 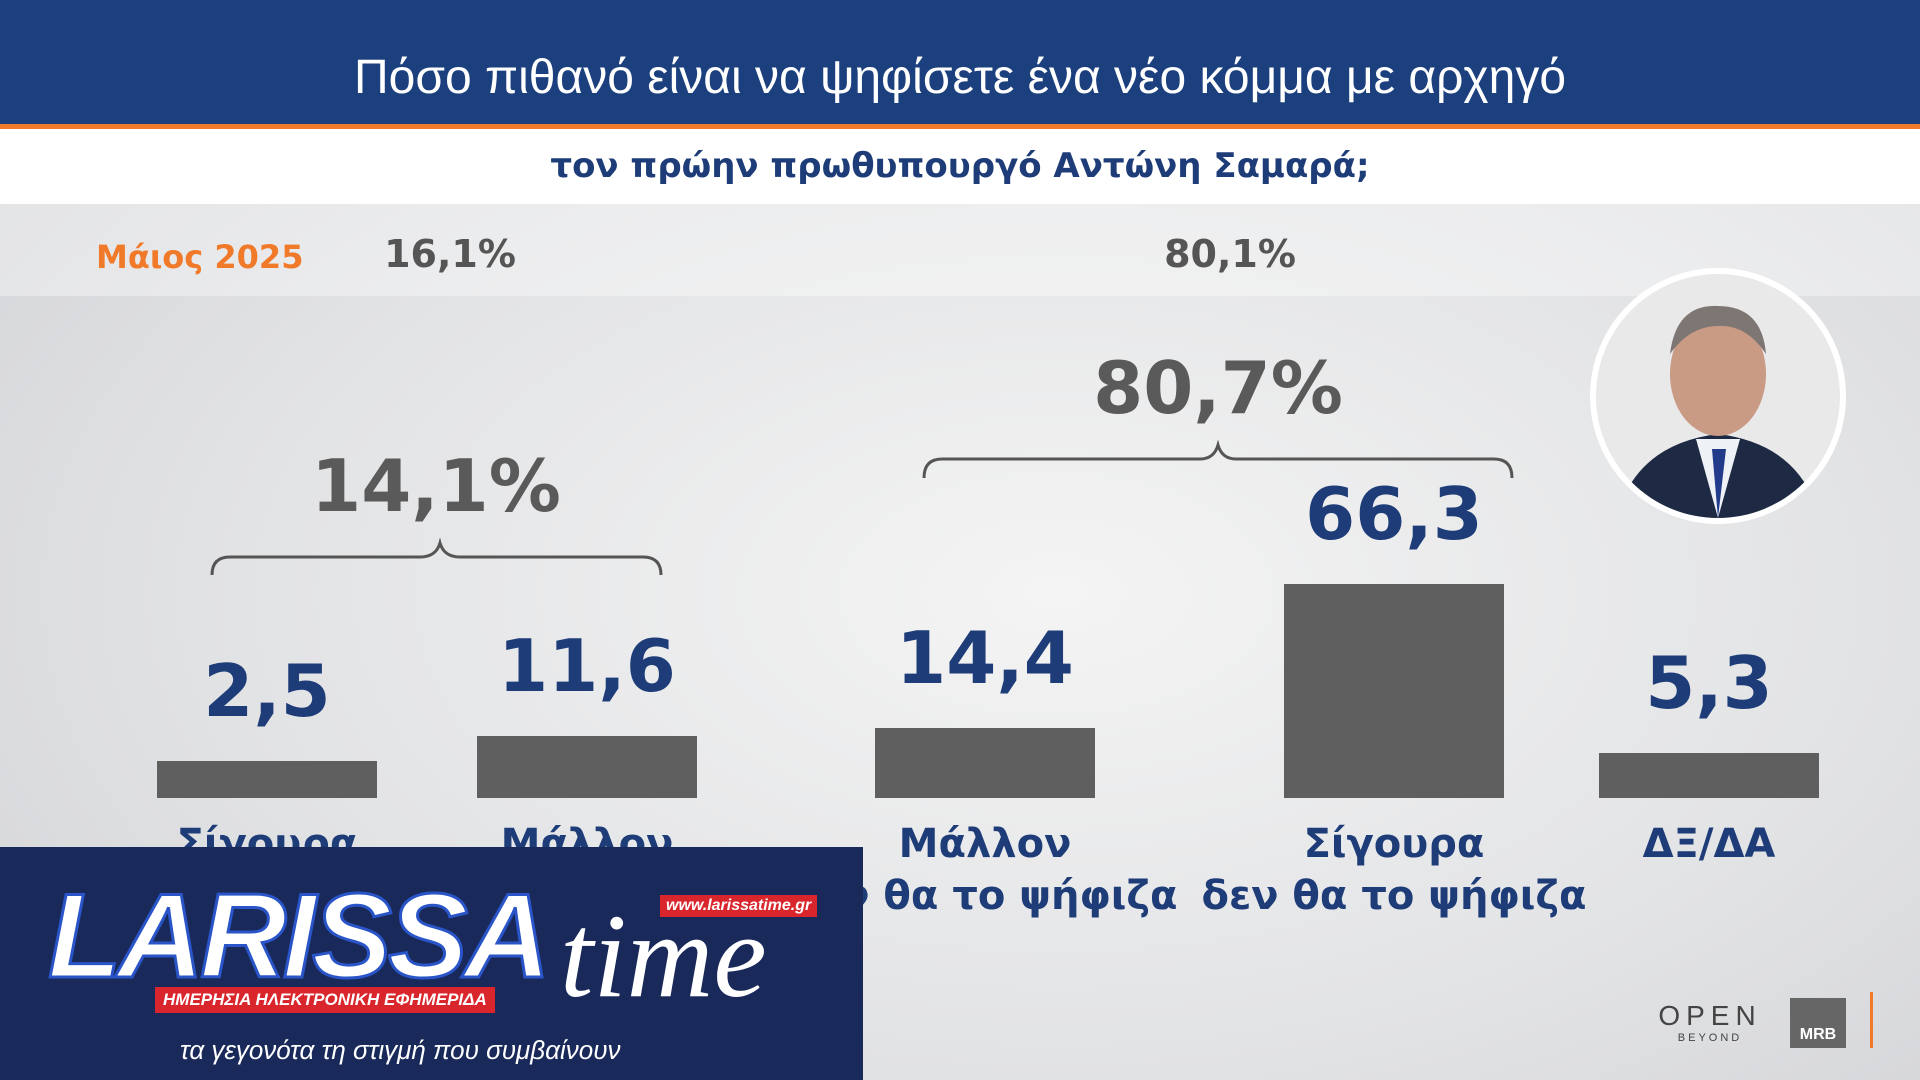 I want to click on value-label: 11,6, so click(x=587, y=665).